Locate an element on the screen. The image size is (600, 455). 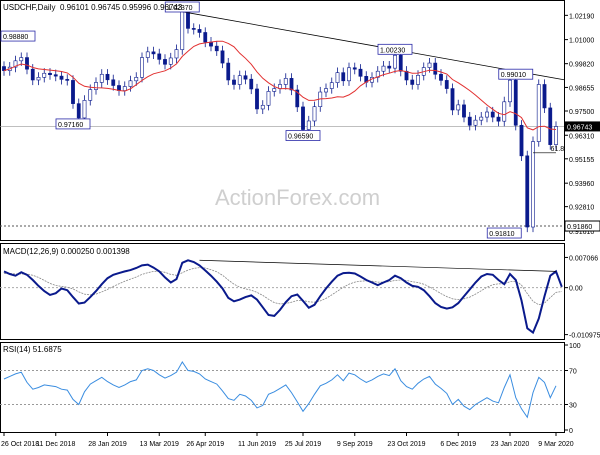
x-tick-label: 6 Dec 2019 is located at coordinates (458, 444).